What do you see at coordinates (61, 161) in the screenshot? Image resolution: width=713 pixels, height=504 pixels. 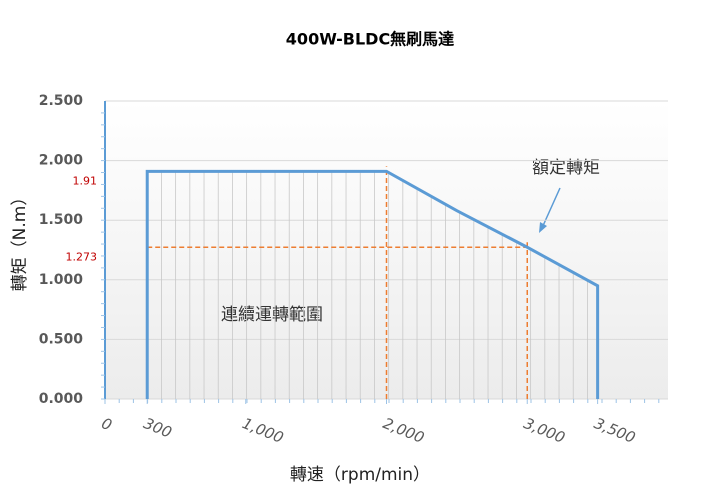 I see `y-tick-label: 2.000` at bounding box center [61, 161].